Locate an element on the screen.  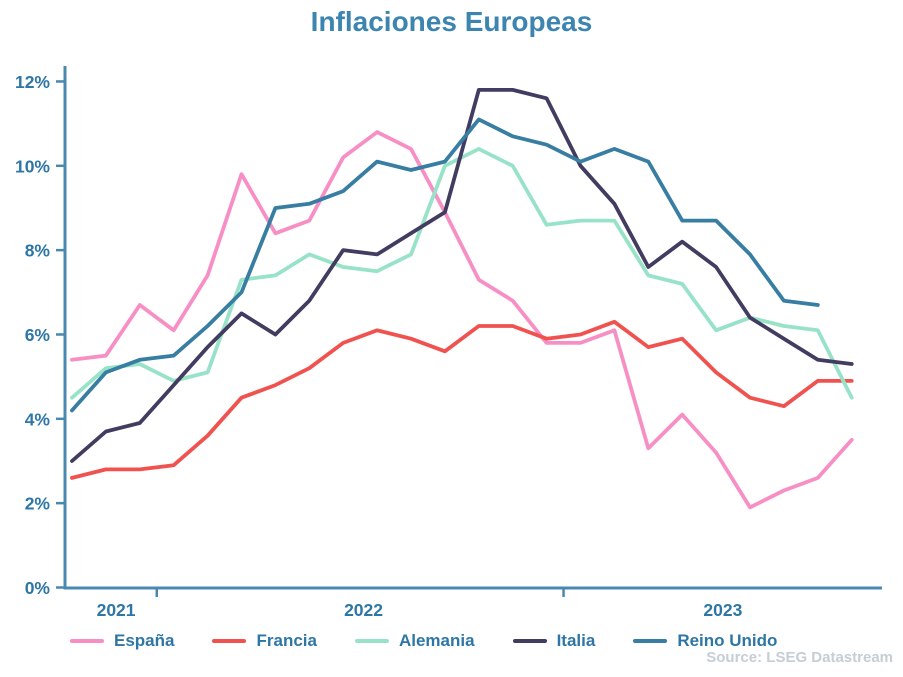
chart-title: Inflaciones Europeas is located at coordinates (451, 21).